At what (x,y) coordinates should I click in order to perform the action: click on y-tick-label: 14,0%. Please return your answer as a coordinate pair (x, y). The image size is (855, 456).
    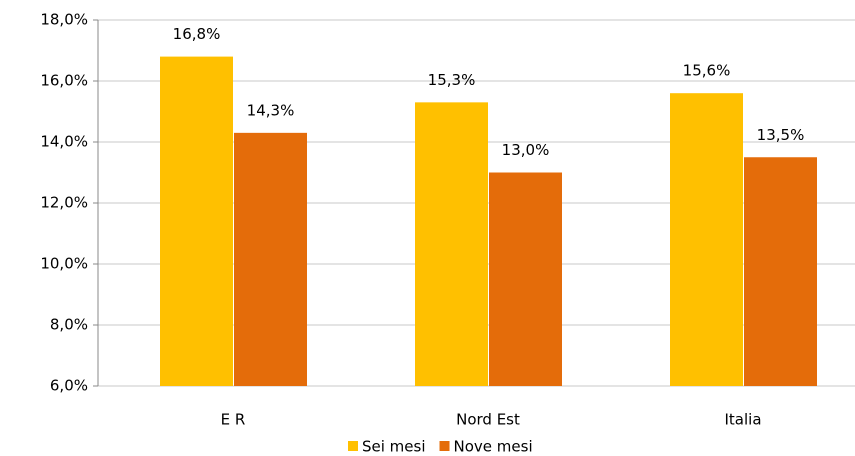
    Looking at the image, I should click on (64, 142).